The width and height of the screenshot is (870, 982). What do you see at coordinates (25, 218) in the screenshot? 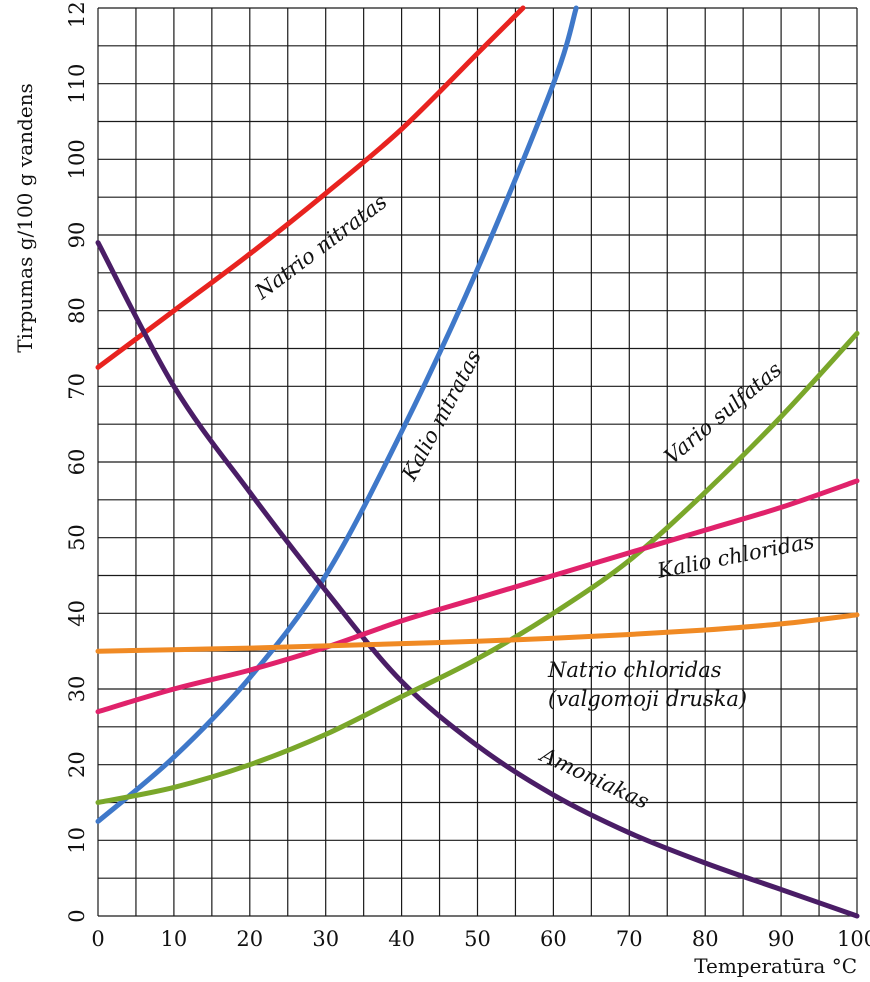
I see `y-axis-title: Tirpumas g/100 g vandens` at bounding box center [25, 218].